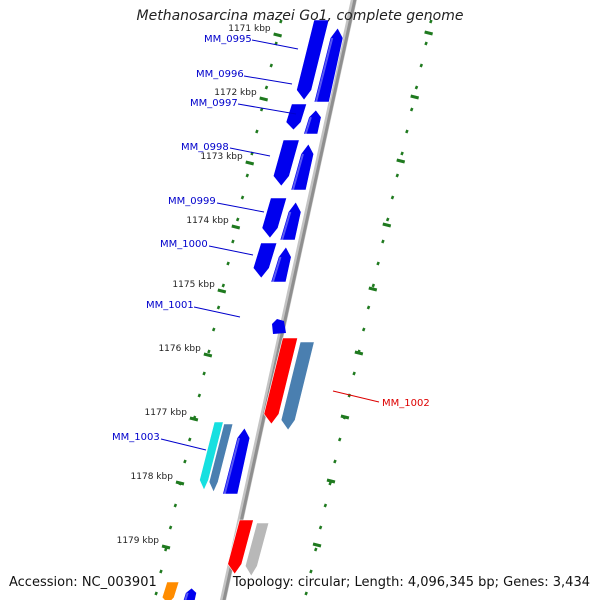 The width and height of the screenshot is (600, 600). I want to click on gene-label: MM_0999, so click(192, 201).